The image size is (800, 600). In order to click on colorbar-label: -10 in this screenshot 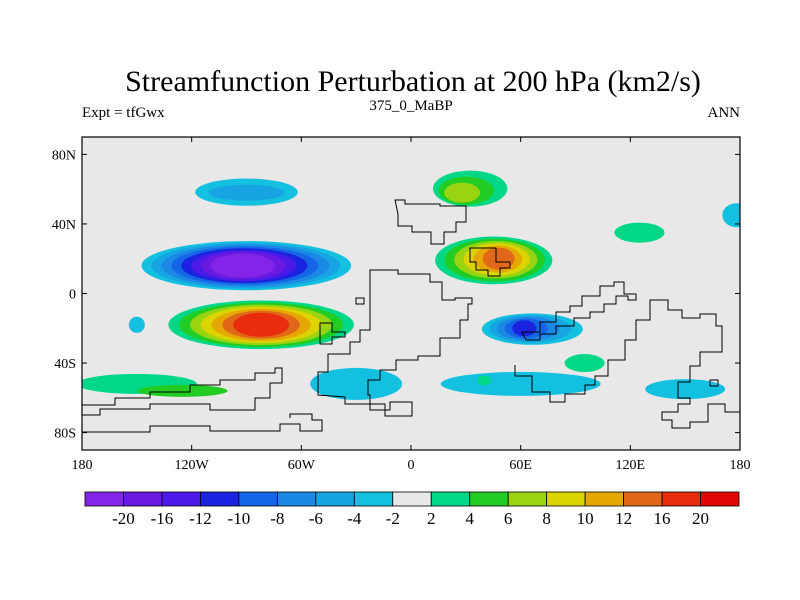, I will do `click(239, 518)`.